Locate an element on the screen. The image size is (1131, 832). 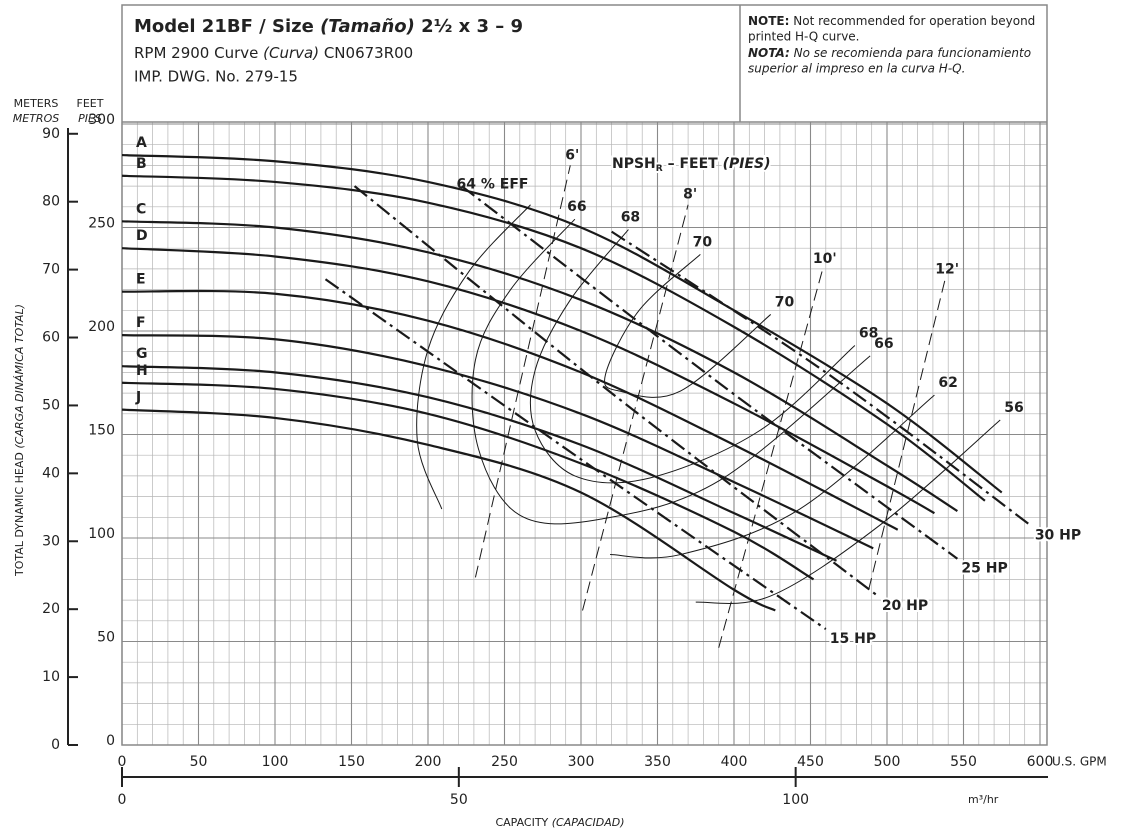
efficiency-label: 56 is located at coordinates (1013, 408).